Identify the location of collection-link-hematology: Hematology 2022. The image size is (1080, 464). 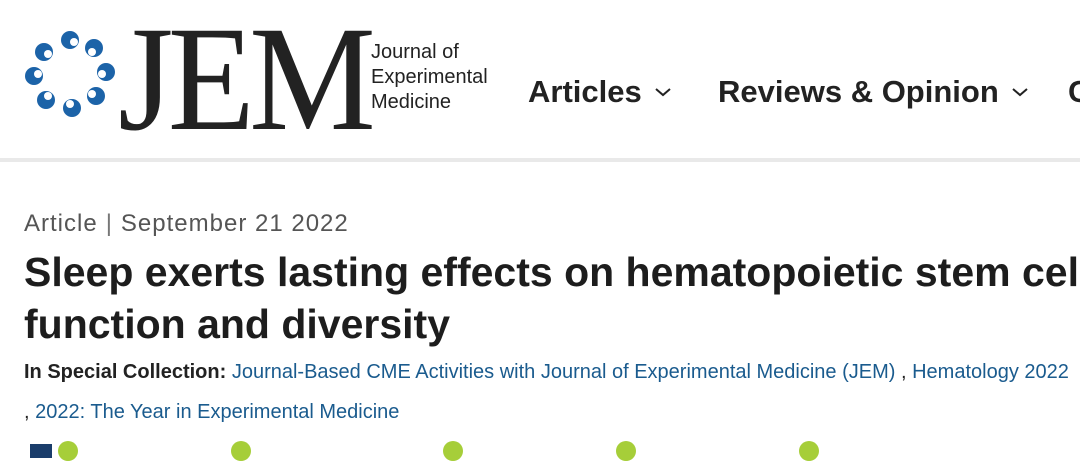
(990, 372).